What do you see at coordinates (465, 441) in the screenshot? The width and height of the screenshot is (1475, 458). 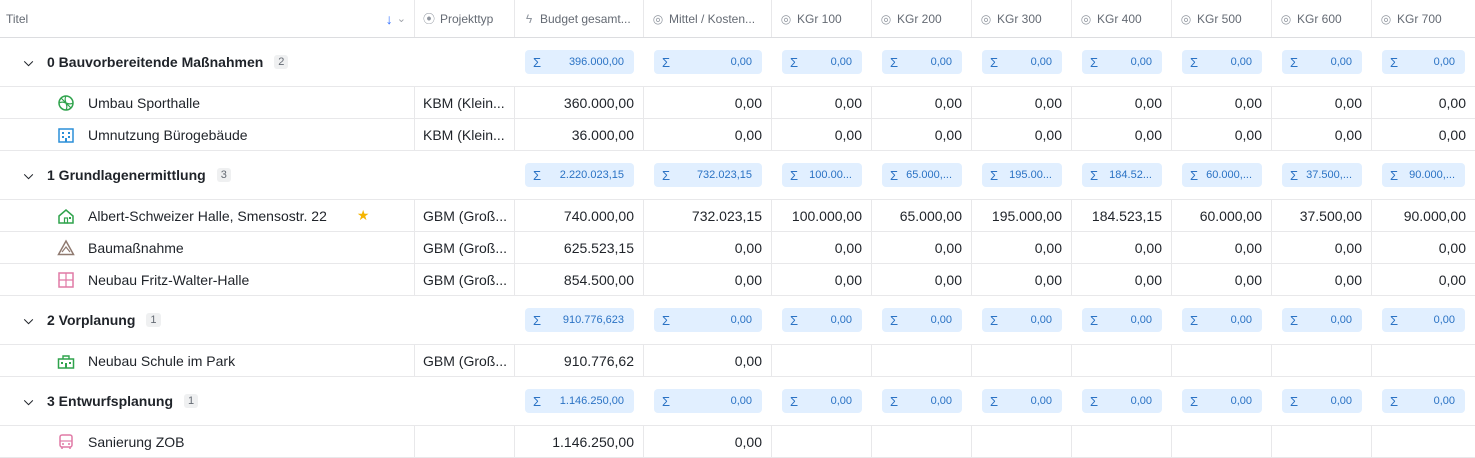 I see `row-projekttyp-cell` at bounding box center [465, 441].